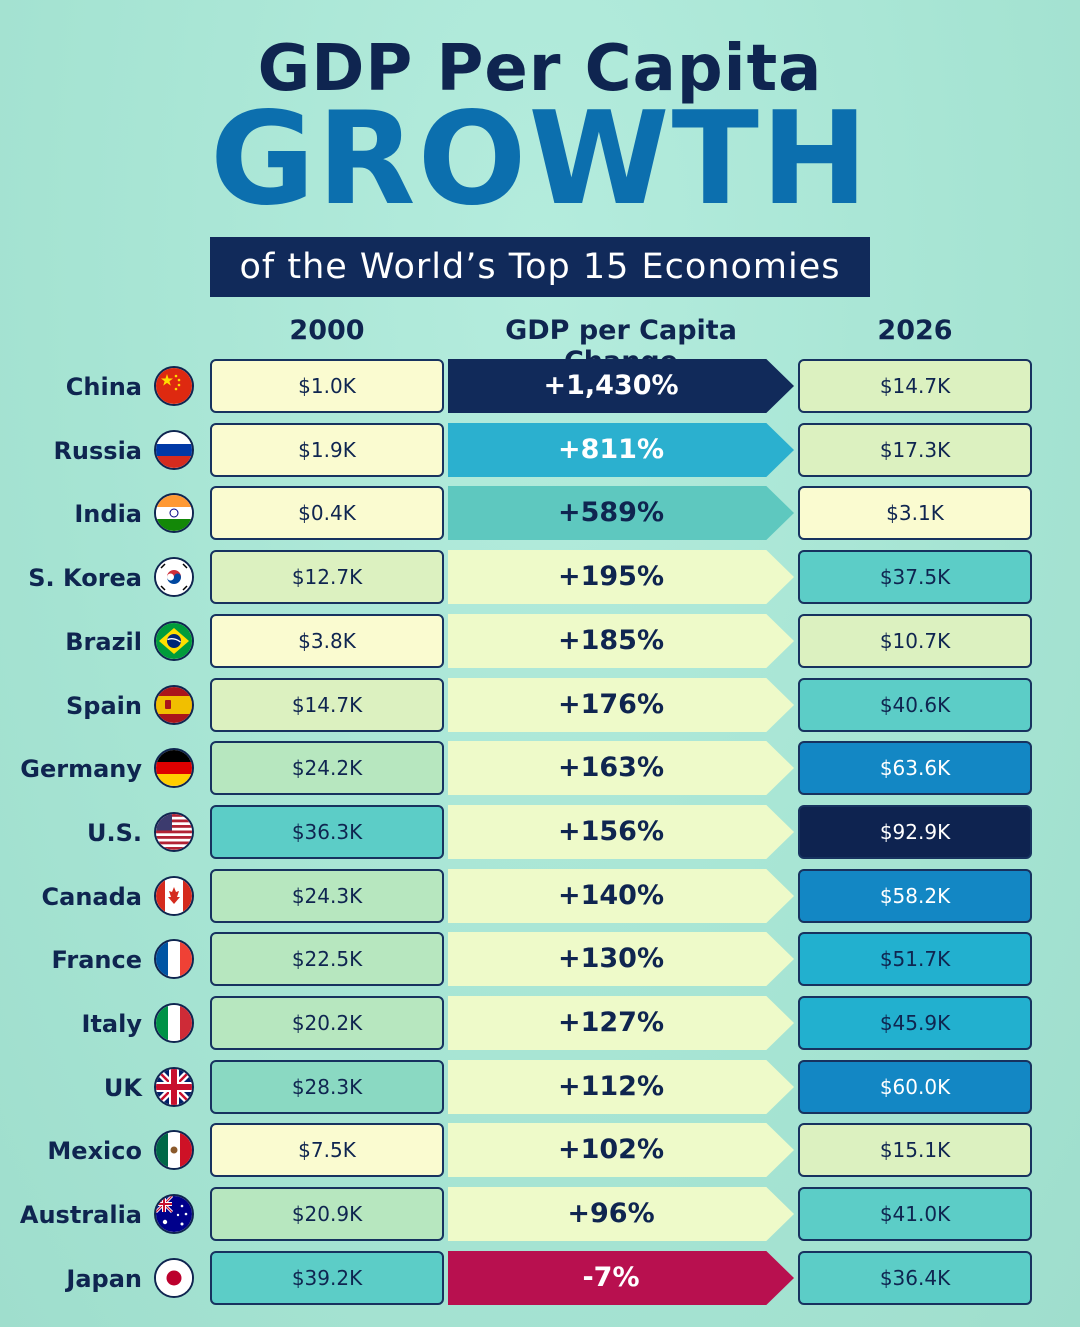  What do you see at coordinates (915, 641) in the screenshot?
I see `gdp-2026-cell: $10.7K` at bounding box center [915, 641].